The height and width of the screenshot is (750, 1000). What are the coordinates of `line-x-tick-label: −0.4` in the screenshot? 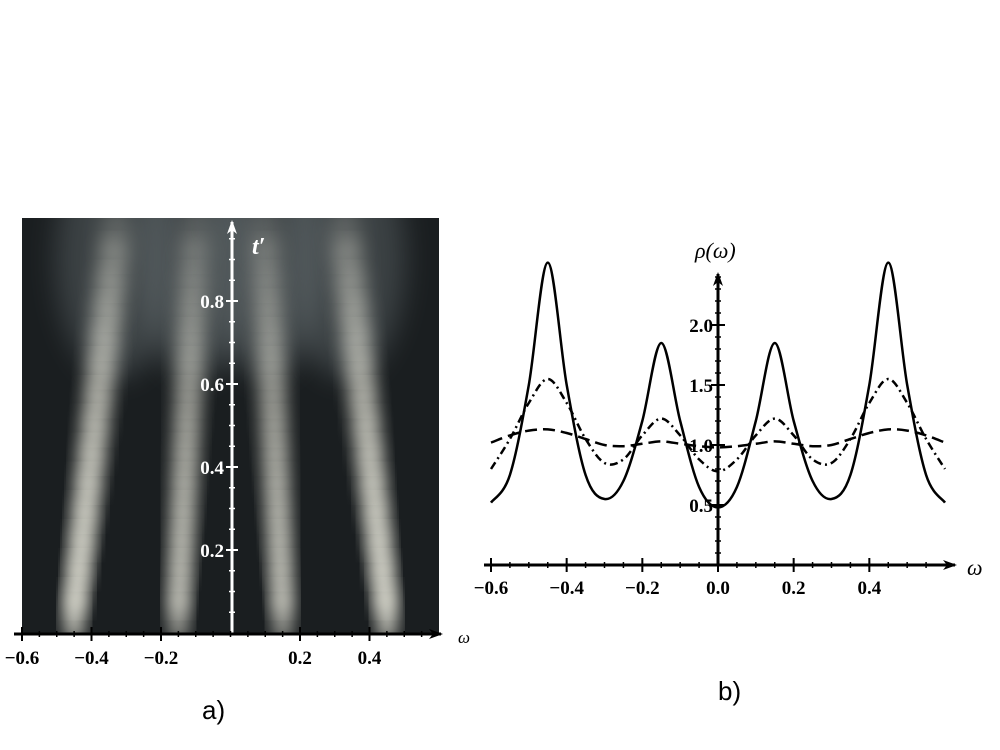 It's located at (566, 588).